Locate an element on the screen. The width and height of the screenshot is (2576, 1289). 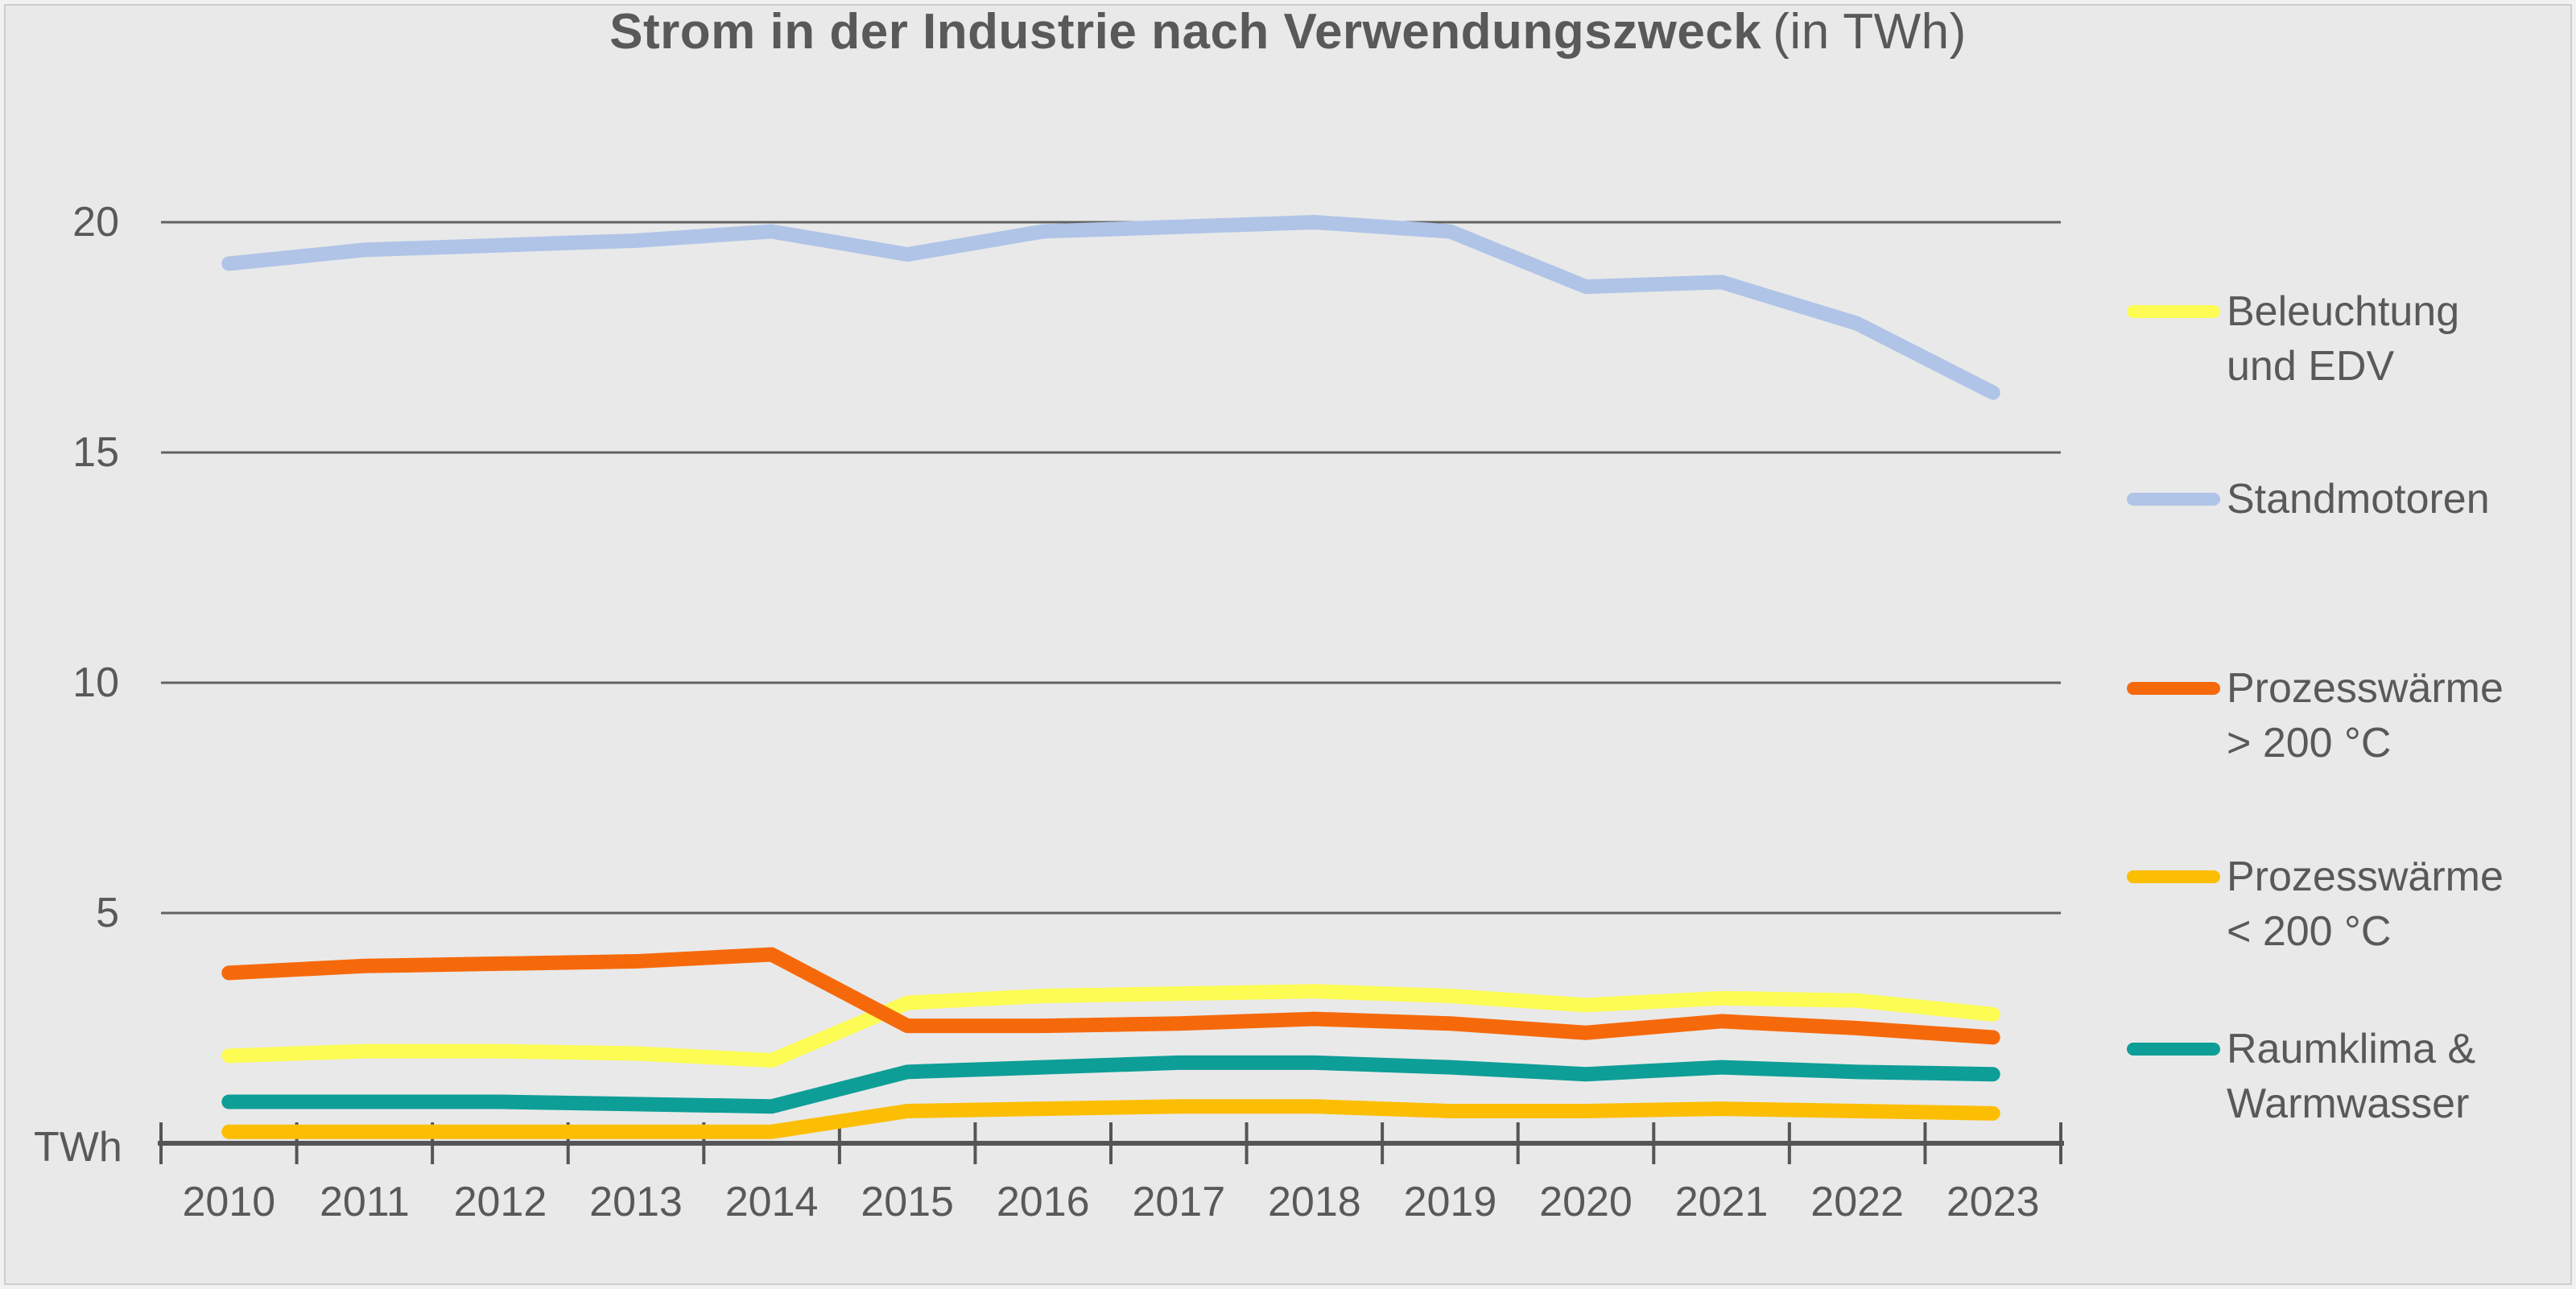
x-axis-tick-label: 2016 is located at coordinates (1043, 1202).